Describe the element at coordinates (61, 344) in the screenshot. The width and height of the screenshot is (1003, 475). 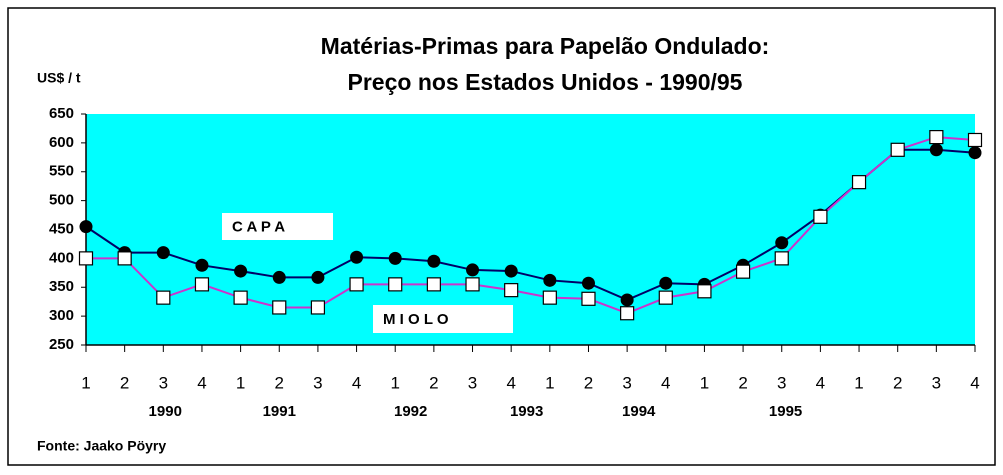
I see `y-tick-label: 250` at that location.